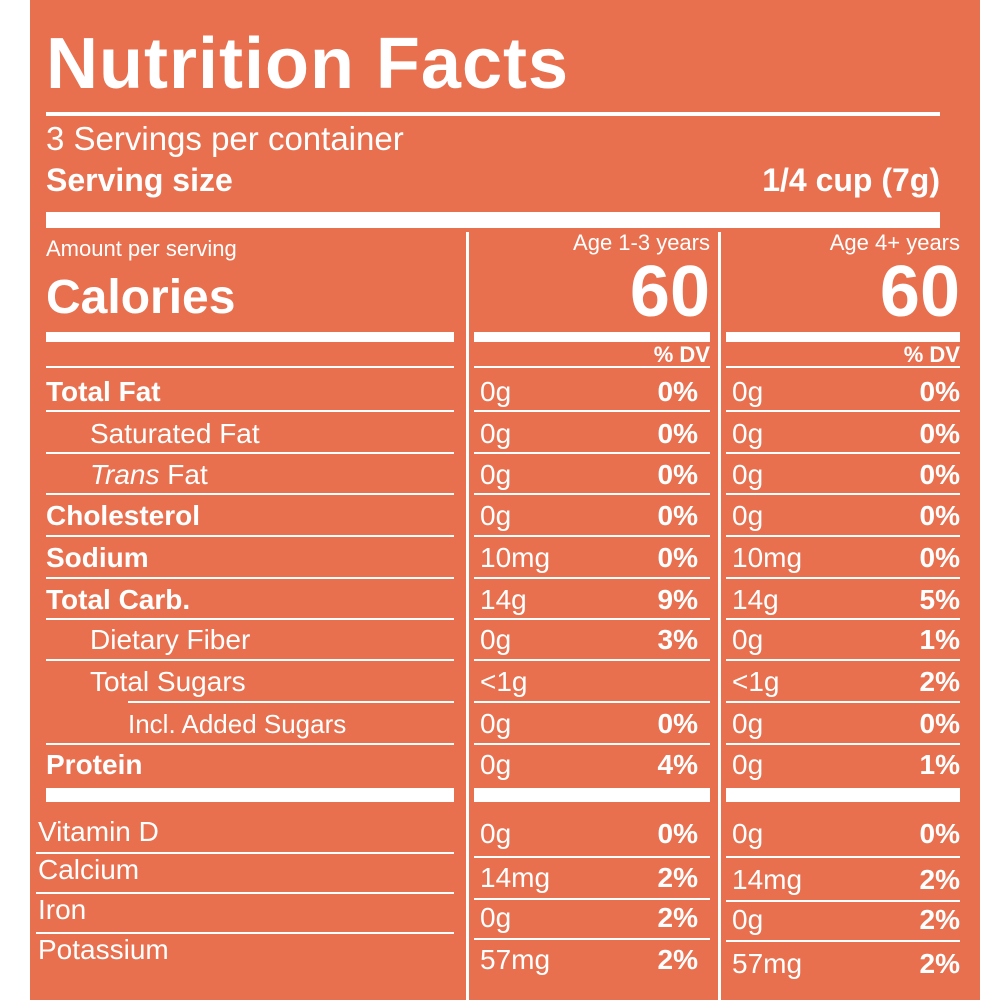 The image size is (1000, 1000). Describe the element at coordinates (503, 599) in the screenshot. I see `col1-amount: 14g` at that location.